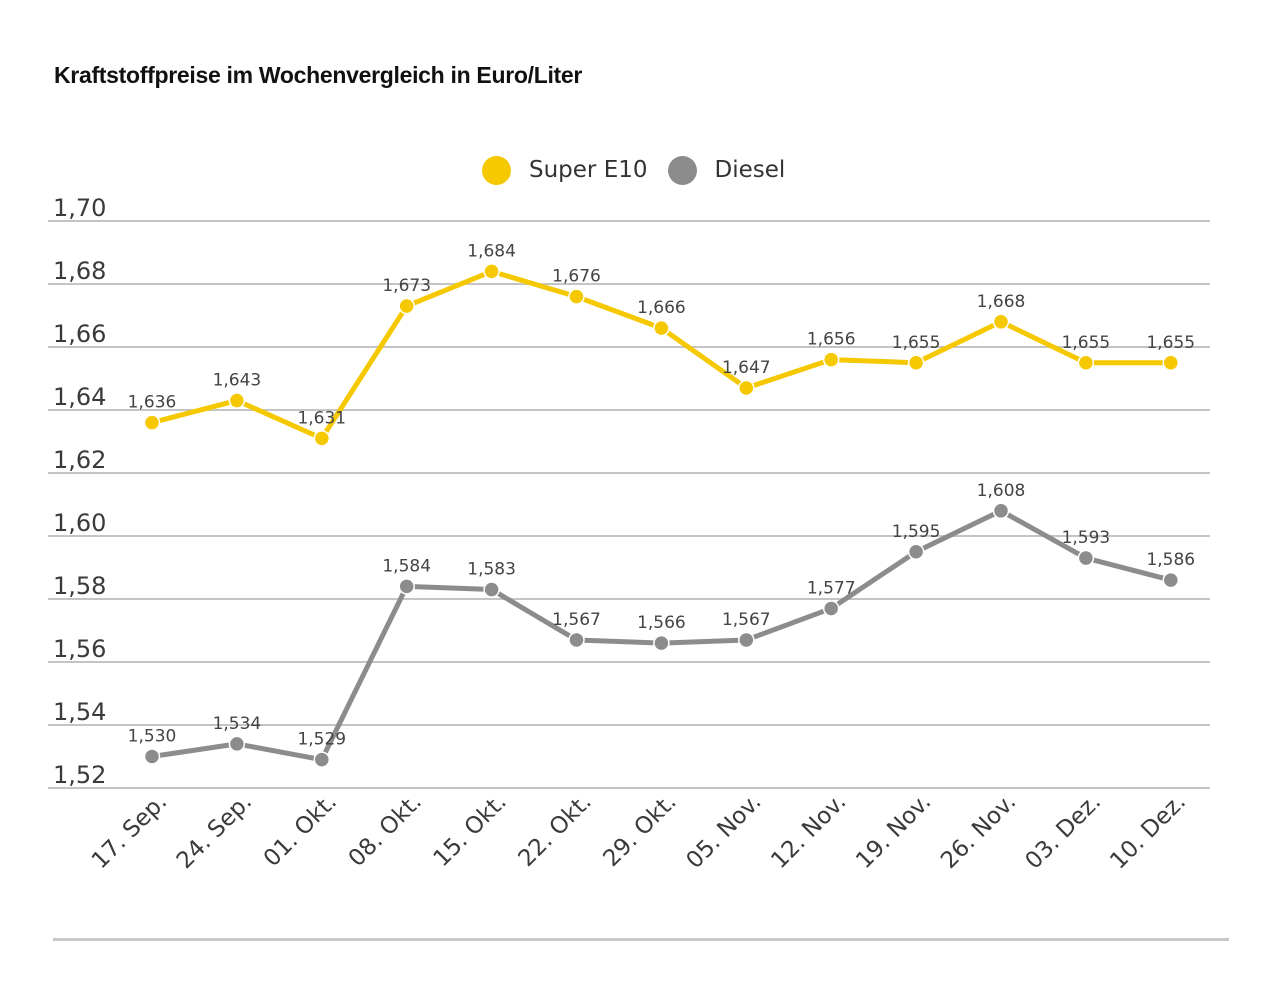 This screenshot has height=996, width=1280. I want to click on data-label-diesel: 1,584, so click(406, 566).